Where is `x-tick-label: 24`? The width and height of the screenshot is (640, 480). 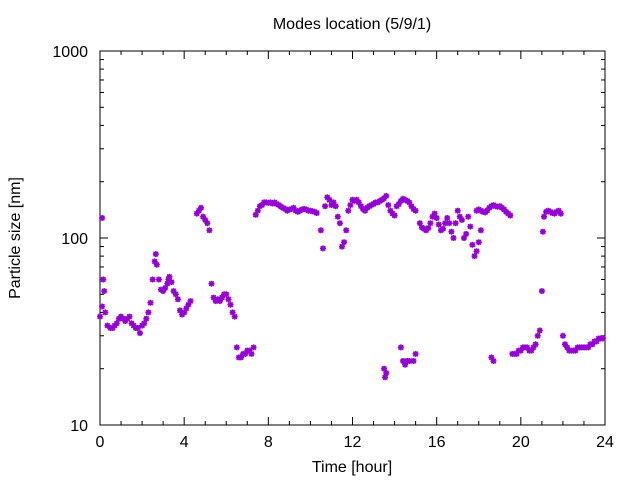 x-tick-label: 24 is located at coordinates (605, 442).